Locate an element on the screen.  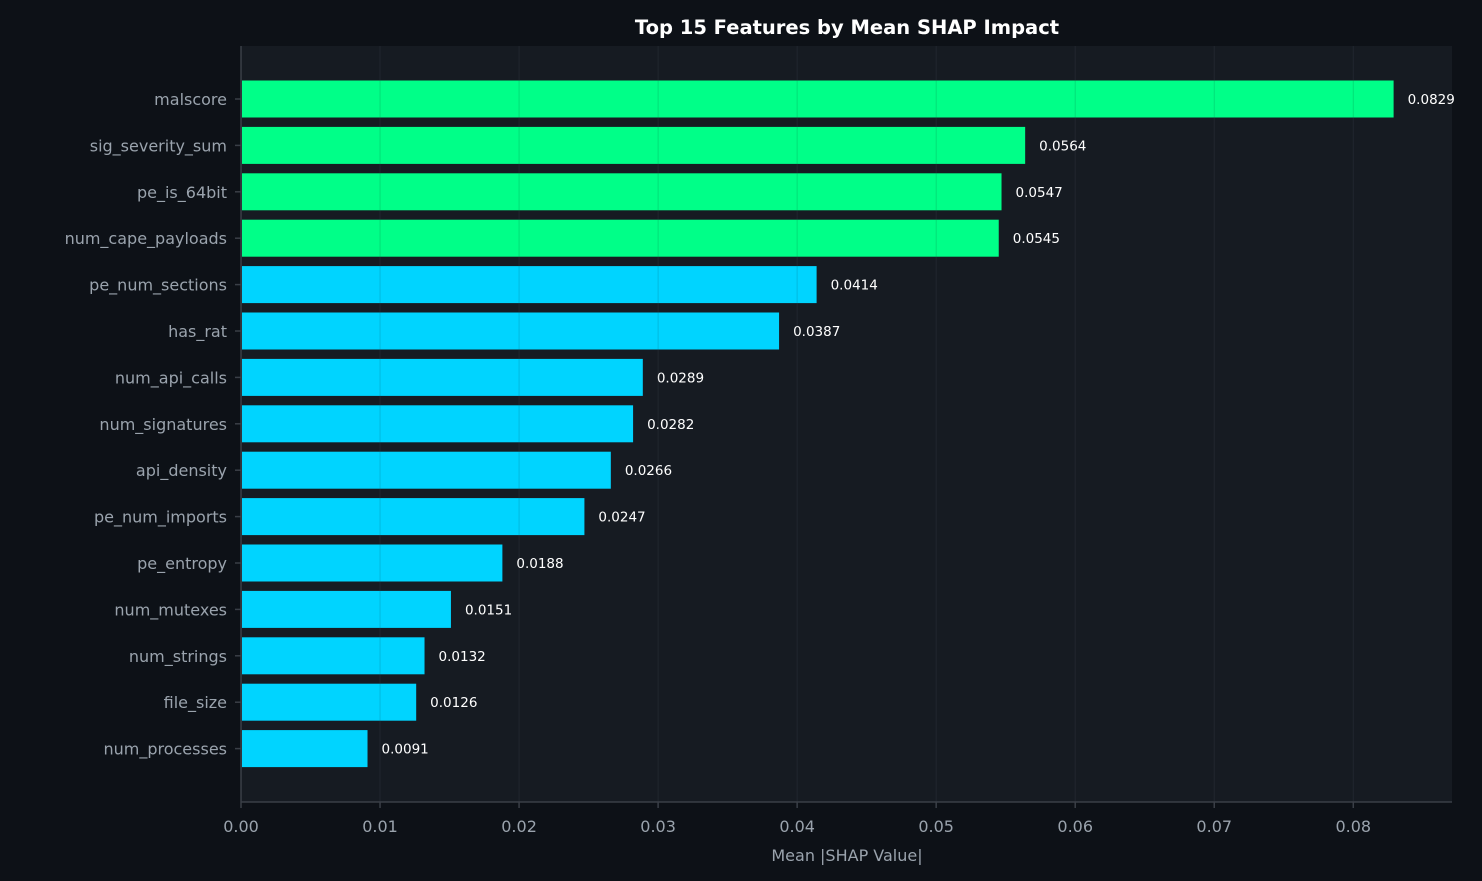
value-label-sig_severity_sum: 0.0564 is located at coordinates (1062, 146).